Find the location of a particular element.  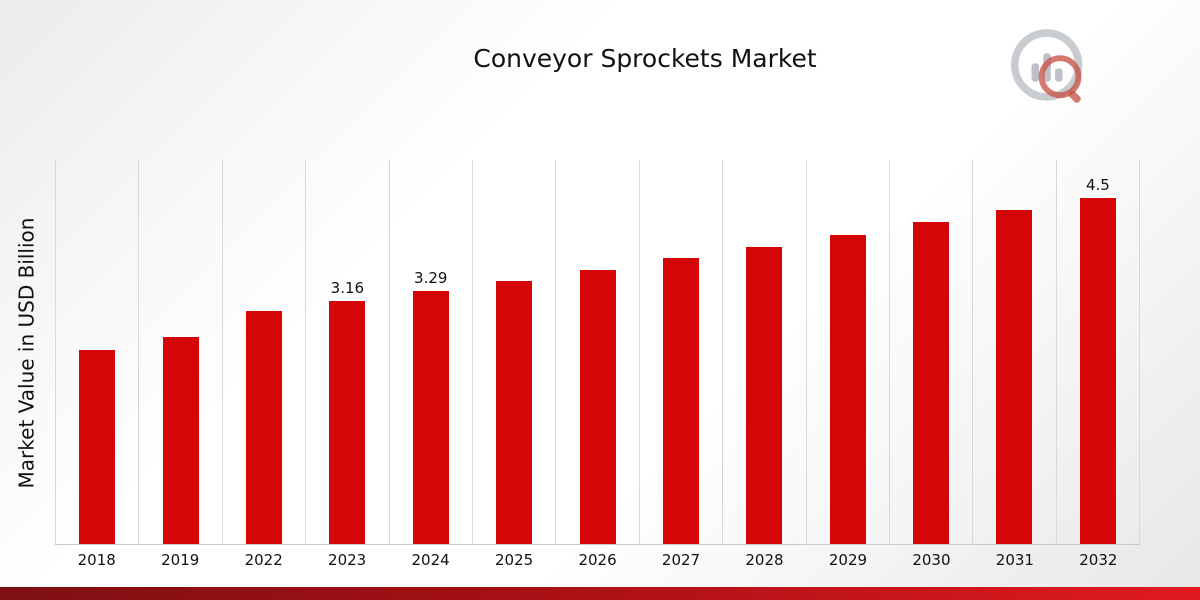

x-tick-label-2018: 2018 is located at coordinates (96, 560).